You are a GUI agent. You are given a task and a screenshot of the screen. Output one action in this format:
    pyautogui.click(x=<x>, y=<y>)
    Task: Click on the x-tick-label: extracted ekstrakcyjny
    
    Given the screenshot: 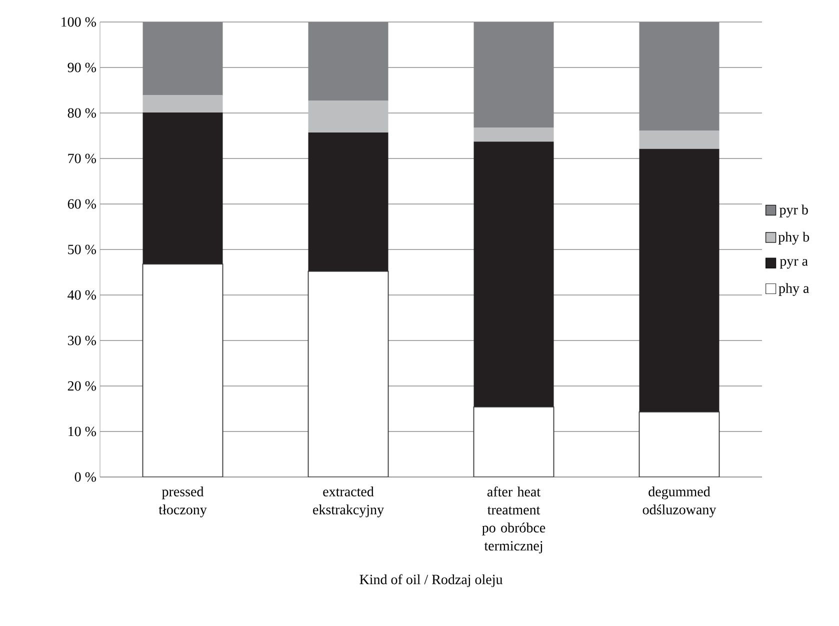 What is the action you would take?
    pyautogui.click(x=348, y=502)
    